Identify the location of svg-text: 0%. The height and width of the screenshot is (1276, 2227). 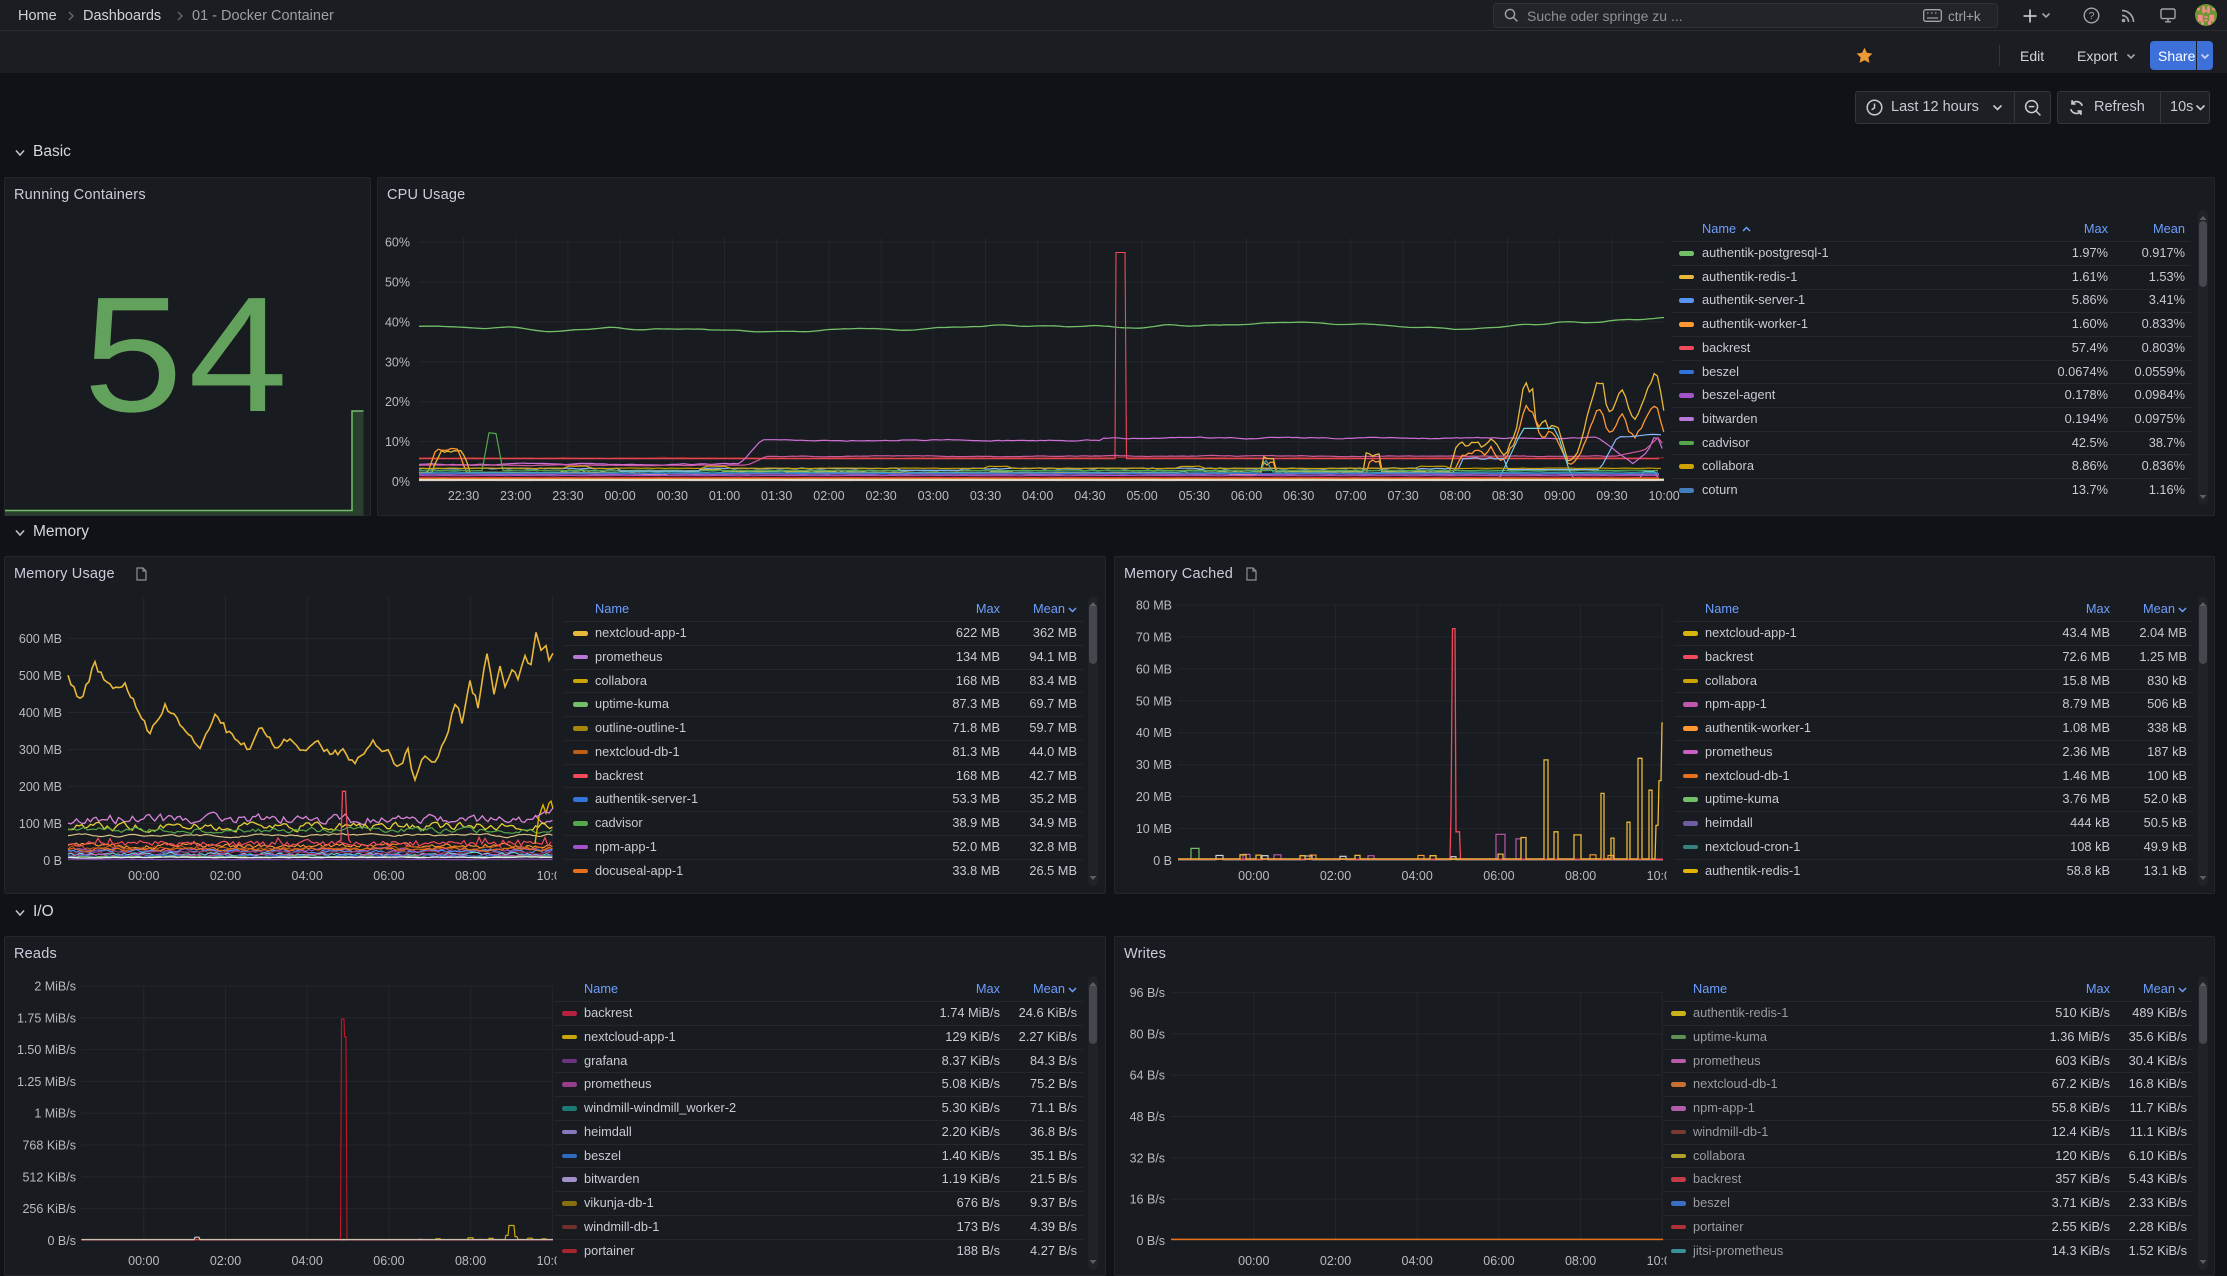
(401, 482).